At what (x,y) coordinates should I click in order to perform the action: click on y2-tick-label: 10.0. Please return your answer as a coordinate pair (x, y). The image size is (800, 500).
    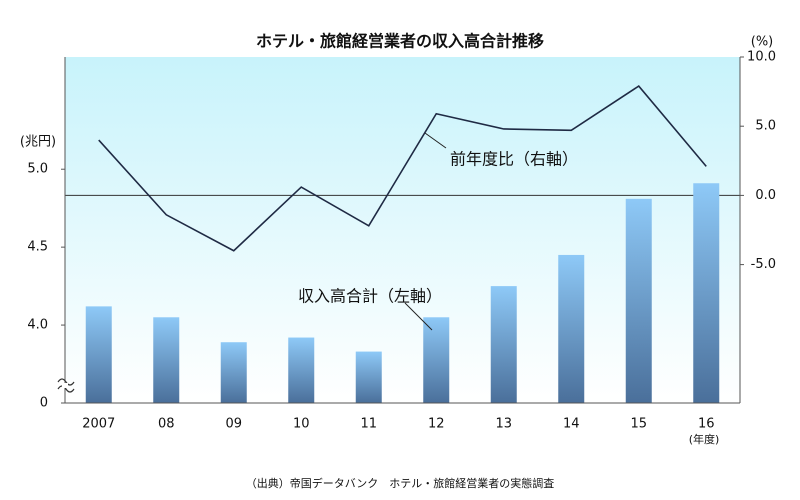
    Looking at the image, I should click on (761, 57).